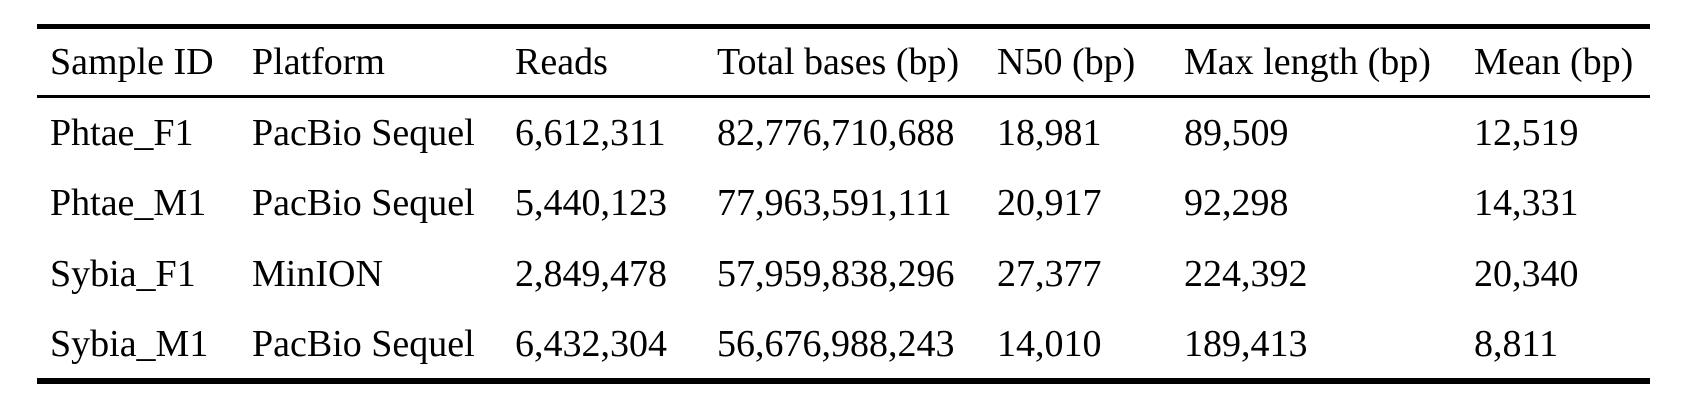  What do you see at coordinates (1329, 62) in the screenshot?
I see `column-header-max-length: Max length (bp)` at bounding box center [1329, 62].